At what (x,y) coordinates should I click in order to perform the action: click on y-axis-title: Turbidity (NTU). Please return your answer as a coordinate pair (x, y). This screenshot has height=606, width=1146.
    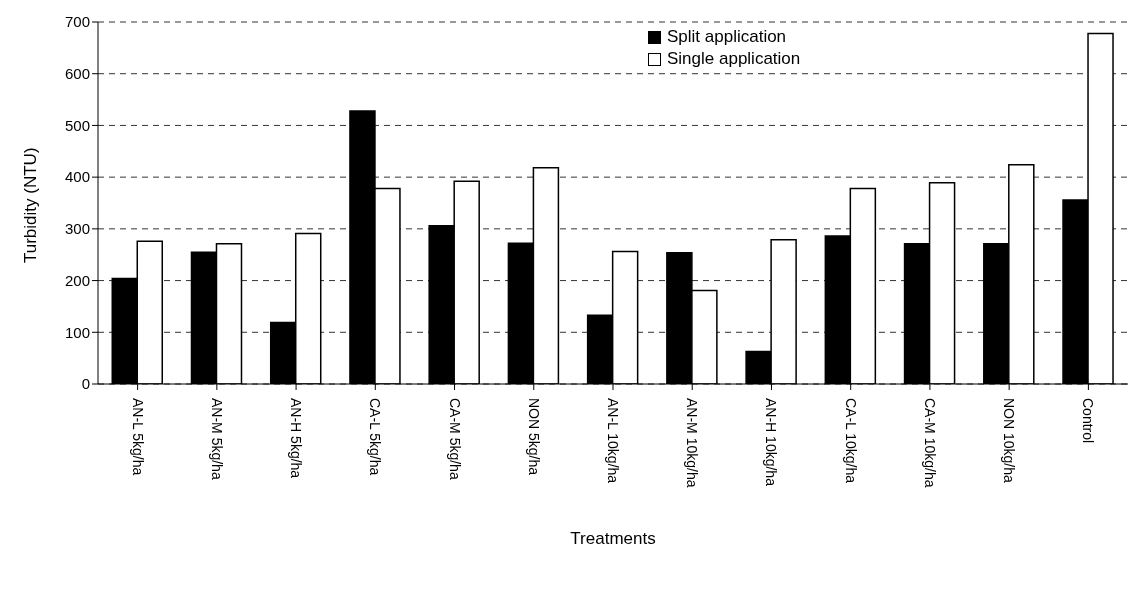
    Looking at the image, I should click on (31, 205).